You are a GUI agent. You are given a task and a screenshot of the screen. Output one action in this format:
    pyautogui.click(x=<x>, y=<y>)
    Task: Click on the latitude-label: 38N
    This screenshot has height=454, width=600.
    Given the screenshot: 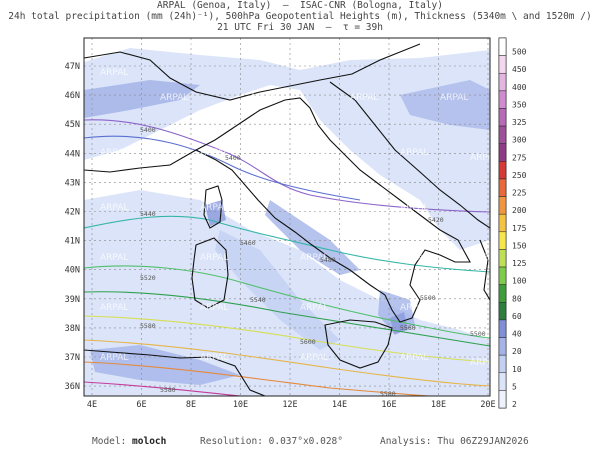 What is the action you would take?
    pyautogui.click(x=72, y=329)
    